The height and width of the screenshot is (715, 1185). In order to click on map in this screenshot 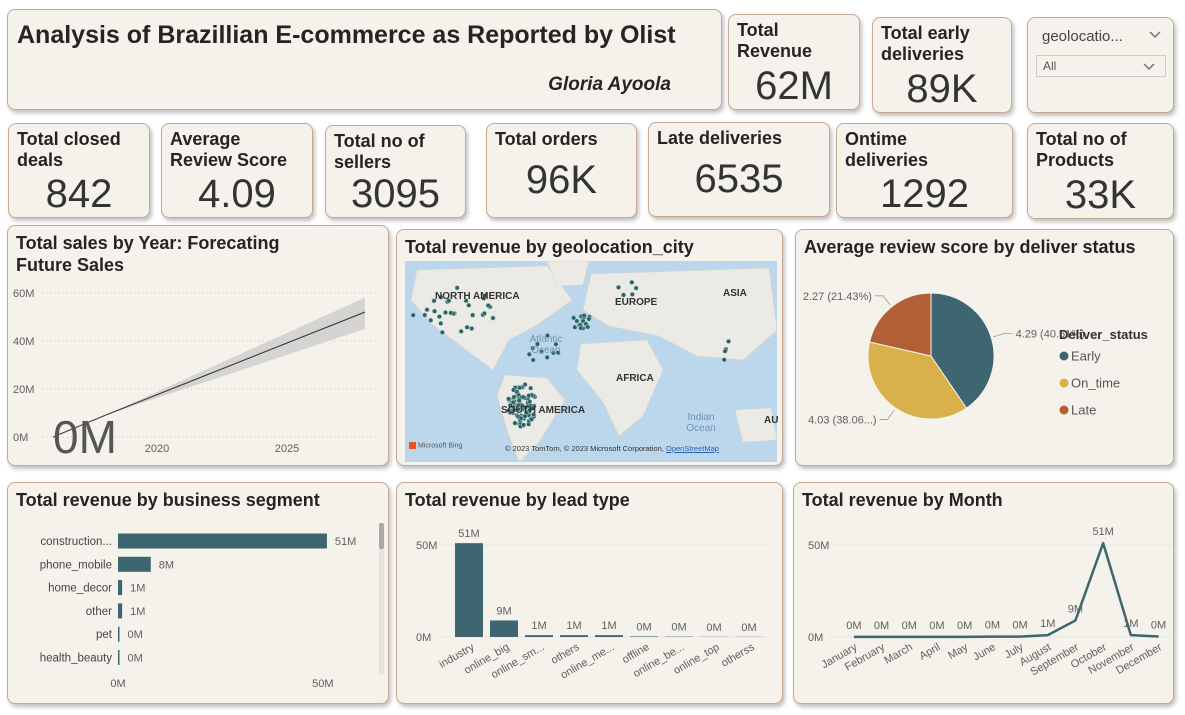, I will do `click(590, 348)`.